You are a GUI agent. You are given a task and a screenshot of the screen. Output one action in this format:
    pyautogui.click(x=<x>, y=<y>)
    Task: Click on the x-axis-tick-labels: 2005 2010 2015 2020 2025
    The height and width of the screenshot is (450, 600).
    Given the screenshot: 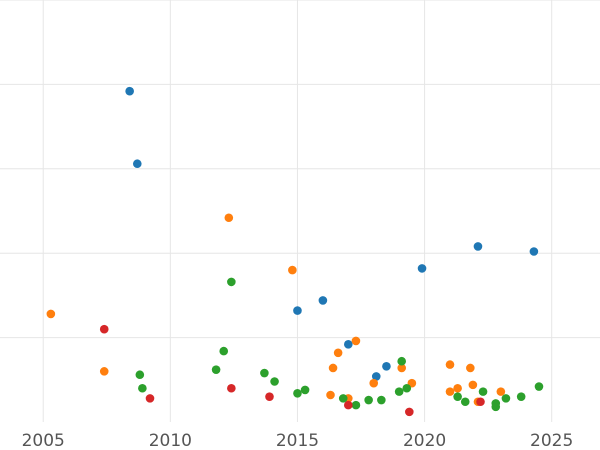 What is the action you would take?
    pyautogui.click(x=298, y=440)
    